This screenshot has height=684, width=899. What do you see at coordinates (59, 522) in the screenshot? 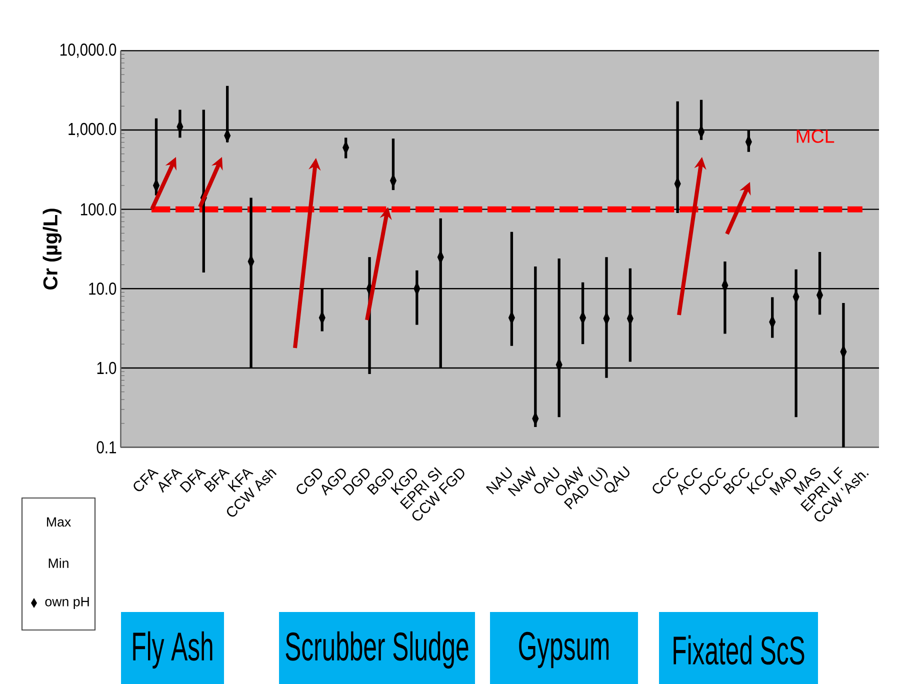
I see `text: Max` at bounding box center [59, 522].